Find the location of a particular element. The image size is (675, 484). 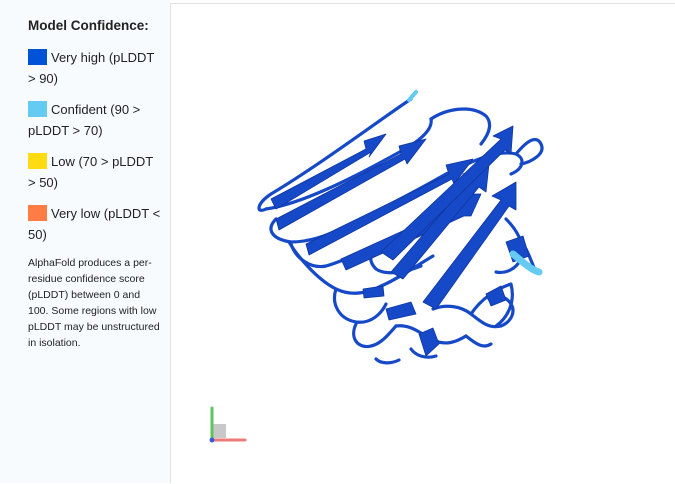

legend-item-low: Low (70 > pLDDT > 50) is located at coordinates (95, 172).